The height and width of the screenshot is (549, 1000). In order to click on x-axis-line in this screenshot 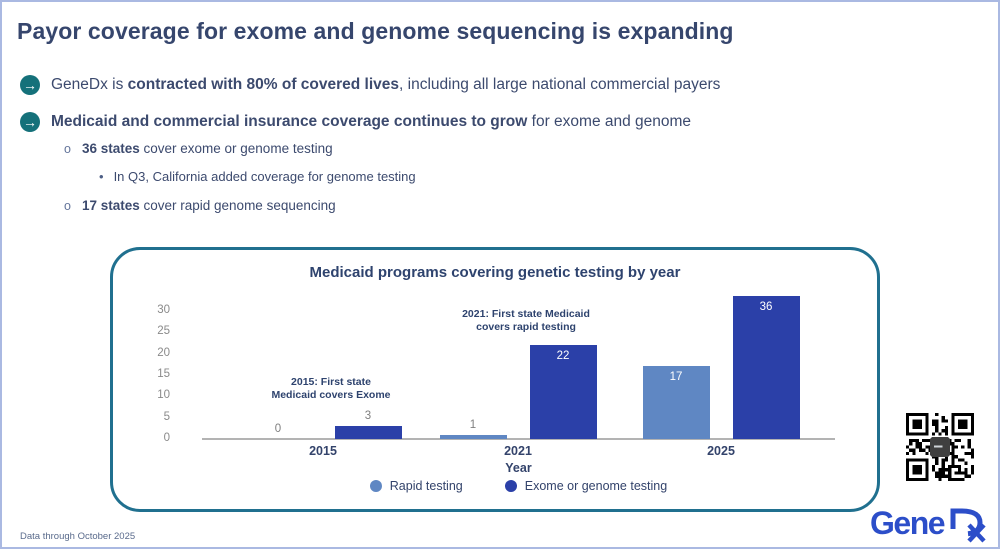, I will do `click(518, 439)`.